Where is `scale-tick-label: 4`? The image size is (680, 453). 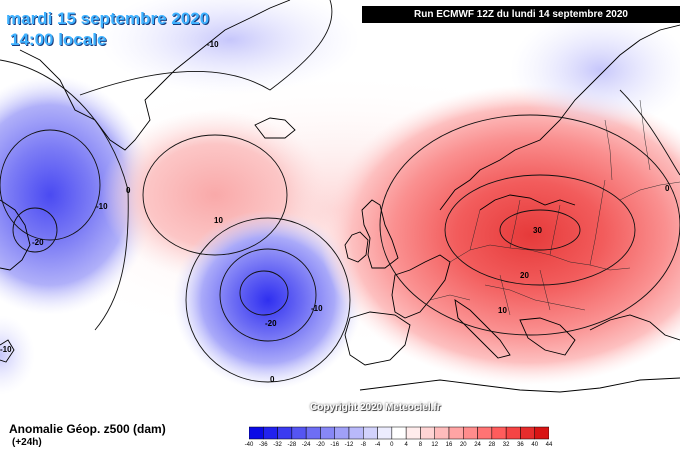
scale-tick-label: 4 is located at coordinates (406, 445).